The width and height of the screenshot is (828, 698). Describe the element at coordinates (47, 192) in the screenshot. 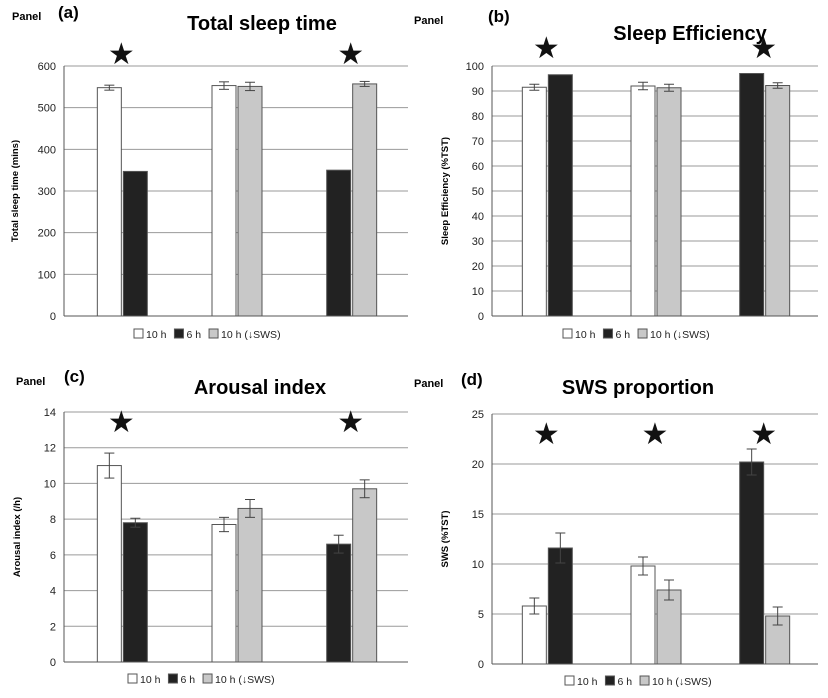

I see `y-tick-label: 300` at that location.